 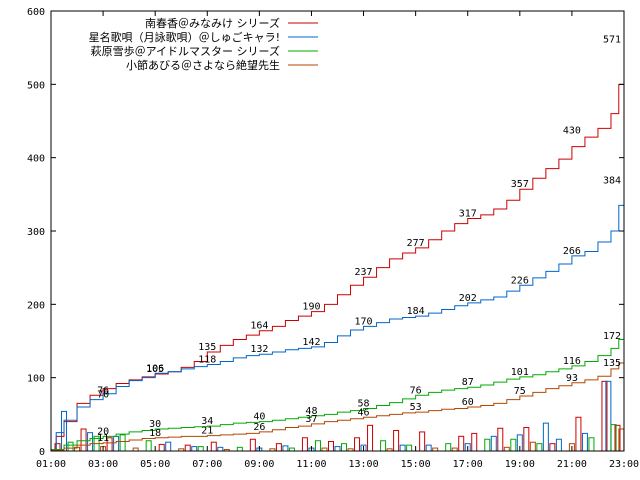 What do you see at coordinates (185, 51) in the screenshot?
I see `legend-label: 萩原雪歩＠アイドルマスター シリーズ` at bounding box center [185, 51].